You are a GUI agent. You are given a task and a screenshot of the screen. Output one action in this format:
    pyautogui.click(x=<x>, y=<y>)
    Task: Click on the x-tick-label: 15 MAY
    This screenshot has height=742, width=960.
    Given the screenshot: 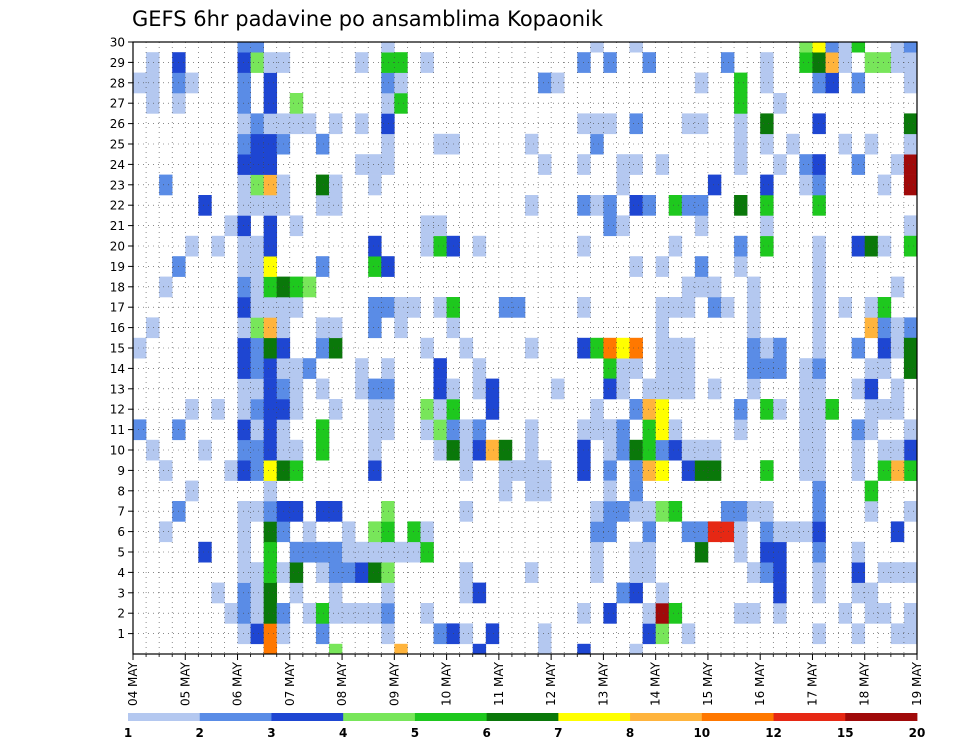 What is the action you would take?
    pyautogui.click(x=708, y=683)
    